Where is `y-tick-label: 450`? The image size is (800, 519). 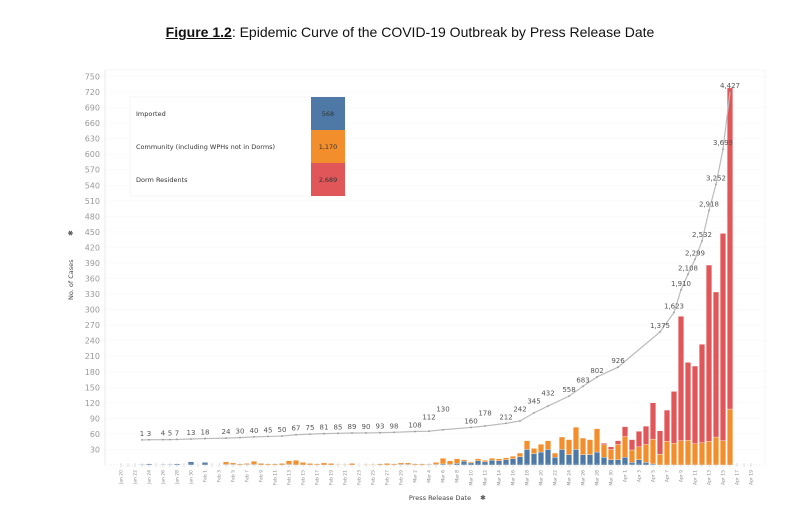 y-tick-label: 450 is located at coordinates (92, 232).